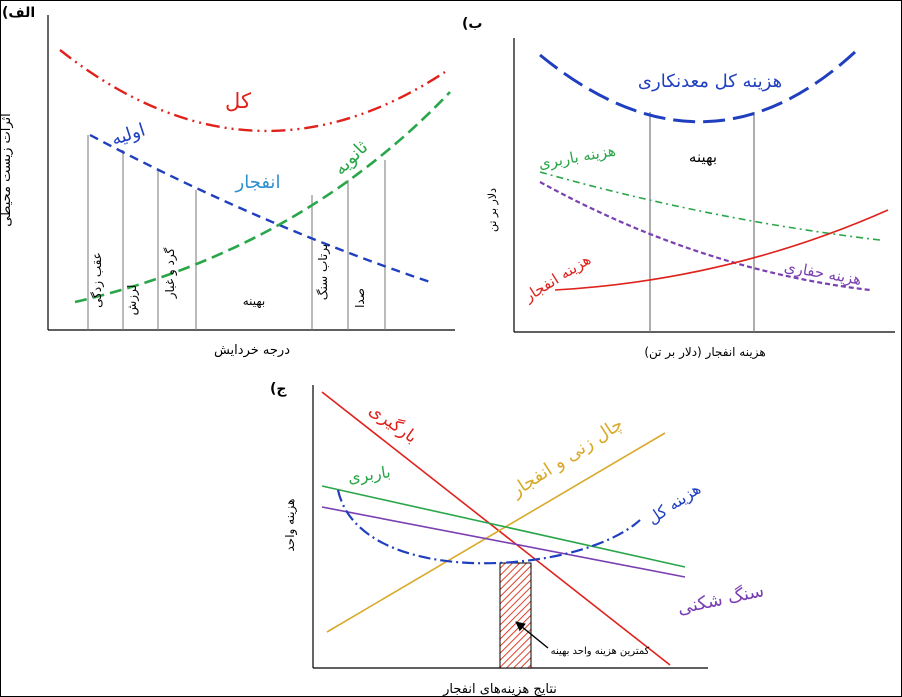  Describe the element at coordinates (254, 301) in the screenshot. I see `panel-a-zone-optimum: بهینه` at that location.